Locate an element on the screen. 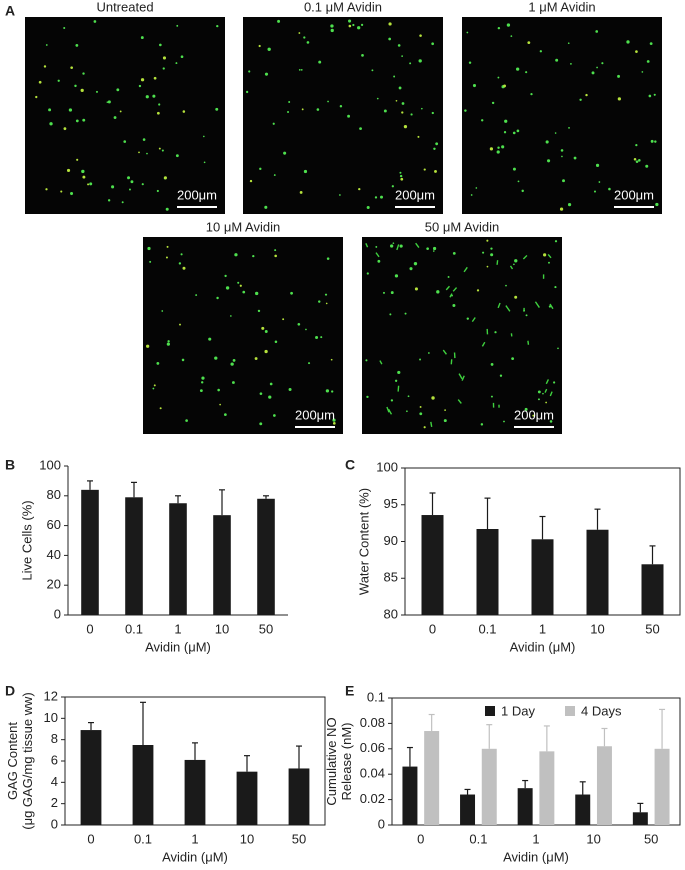 The height and width of the screenshot is (870, 685). y-axis-label: Cumulative NO is located at coordinates (331, 761).